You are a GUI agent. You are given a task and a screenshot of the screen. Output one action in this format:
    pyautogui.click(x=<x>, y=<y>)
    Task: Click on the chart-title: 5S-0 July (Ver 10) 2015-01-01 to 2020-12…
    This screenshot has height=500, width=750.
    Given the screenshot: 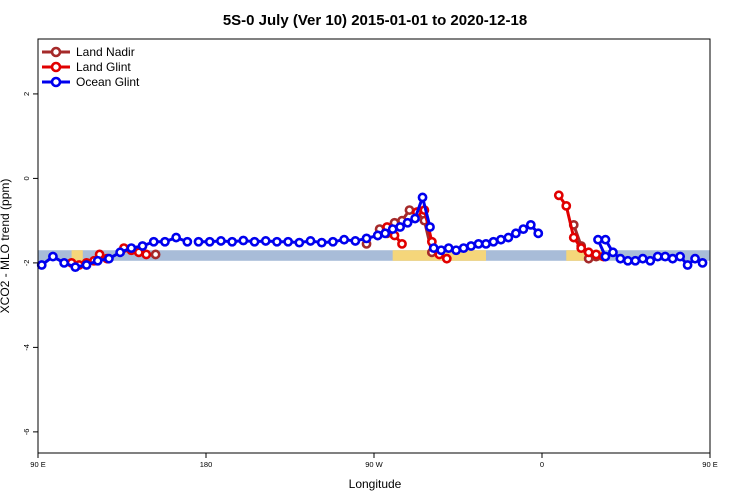 What is the action you would take?
    pyautogui.click(x=375, y=20)
    